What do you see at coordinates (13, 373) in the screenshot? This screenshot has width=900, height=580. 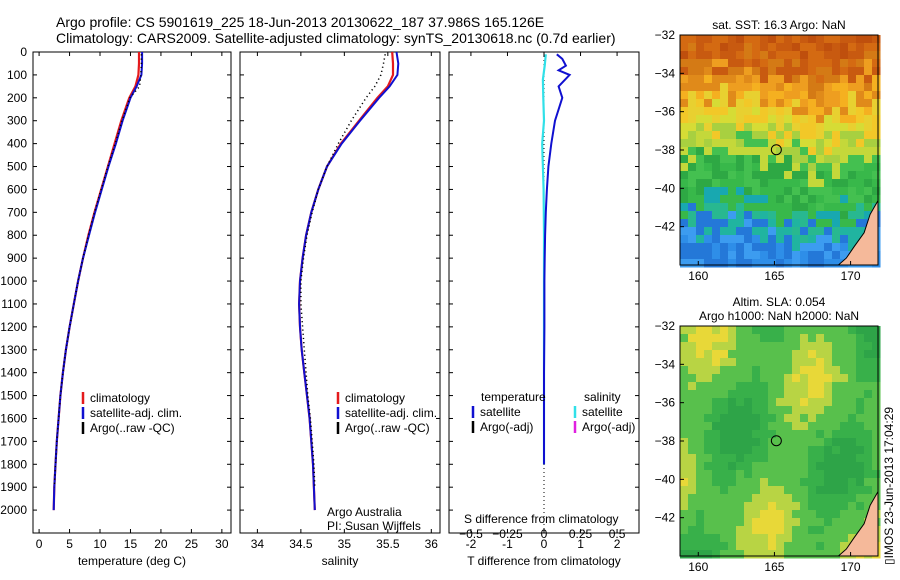 I see `y-tick-label: 1400` at bounding box center [13, 373].